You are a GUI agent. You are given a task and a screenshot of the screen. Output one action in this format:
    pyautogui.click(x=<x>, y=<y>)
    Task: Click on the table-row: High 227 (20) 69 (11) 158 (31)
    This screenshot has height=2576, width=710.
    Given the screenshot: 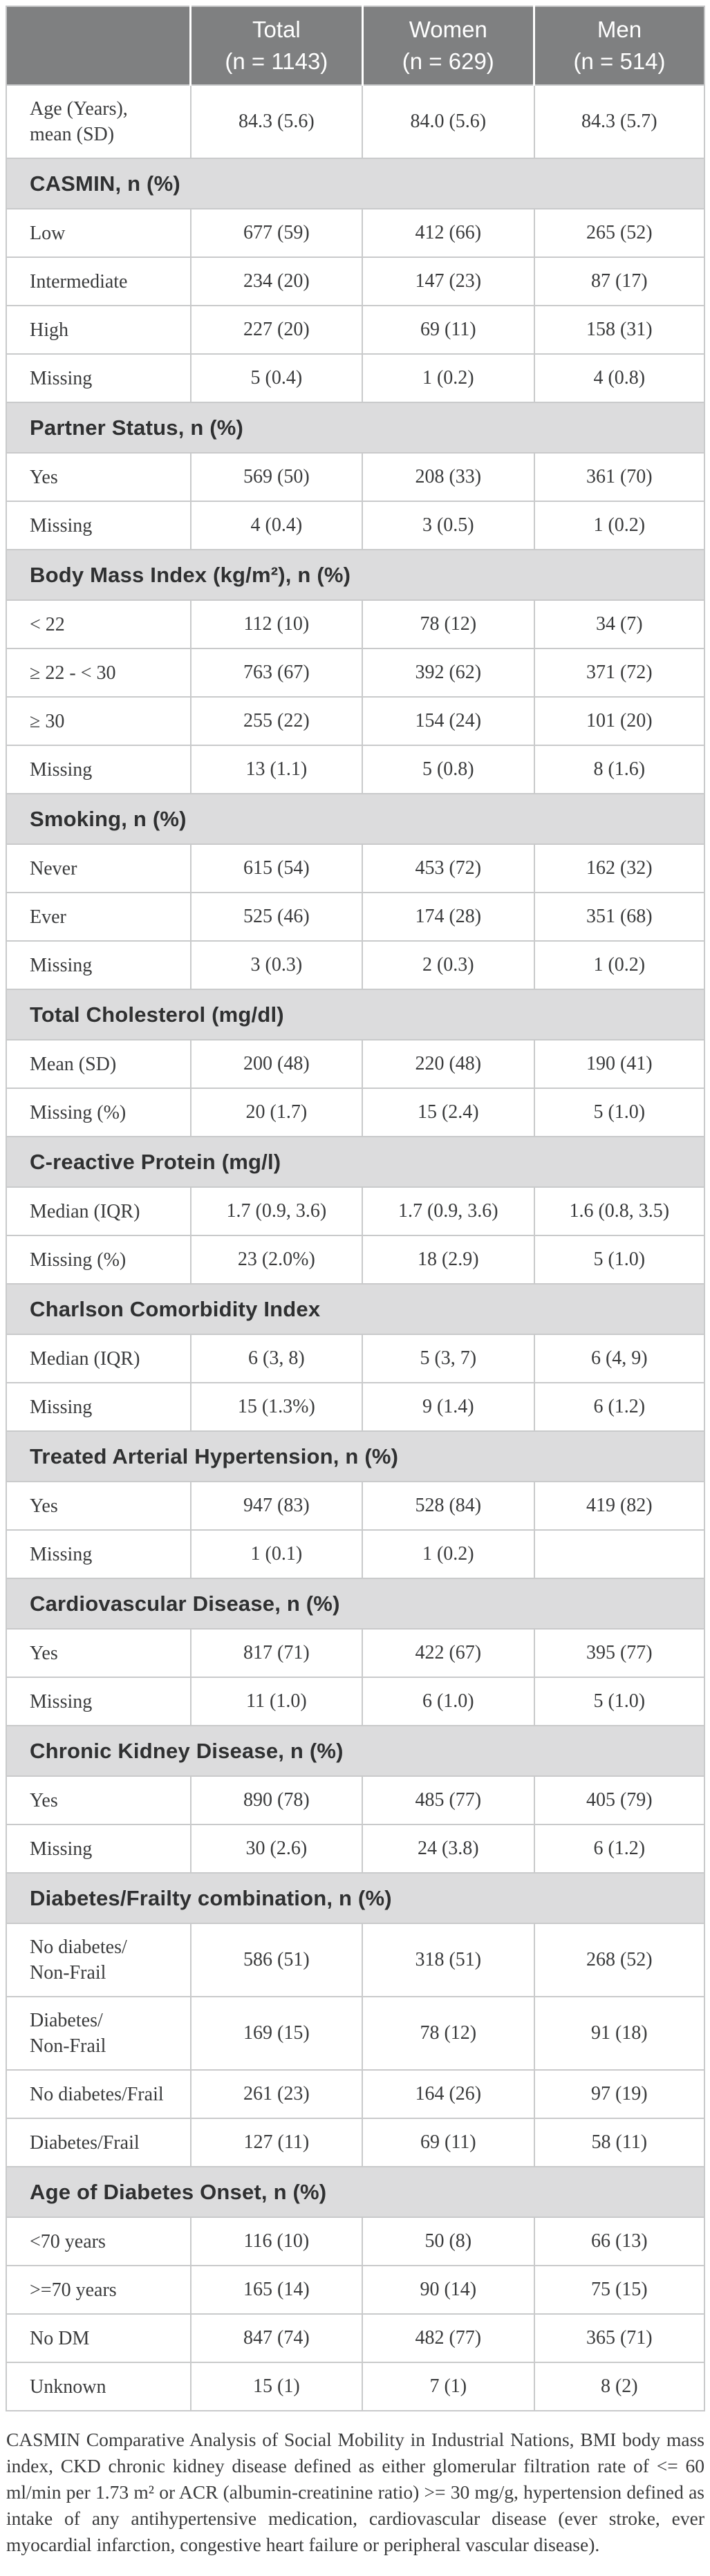 What is the action you would take?
    pyautogui.click(x=356, y=330)
    